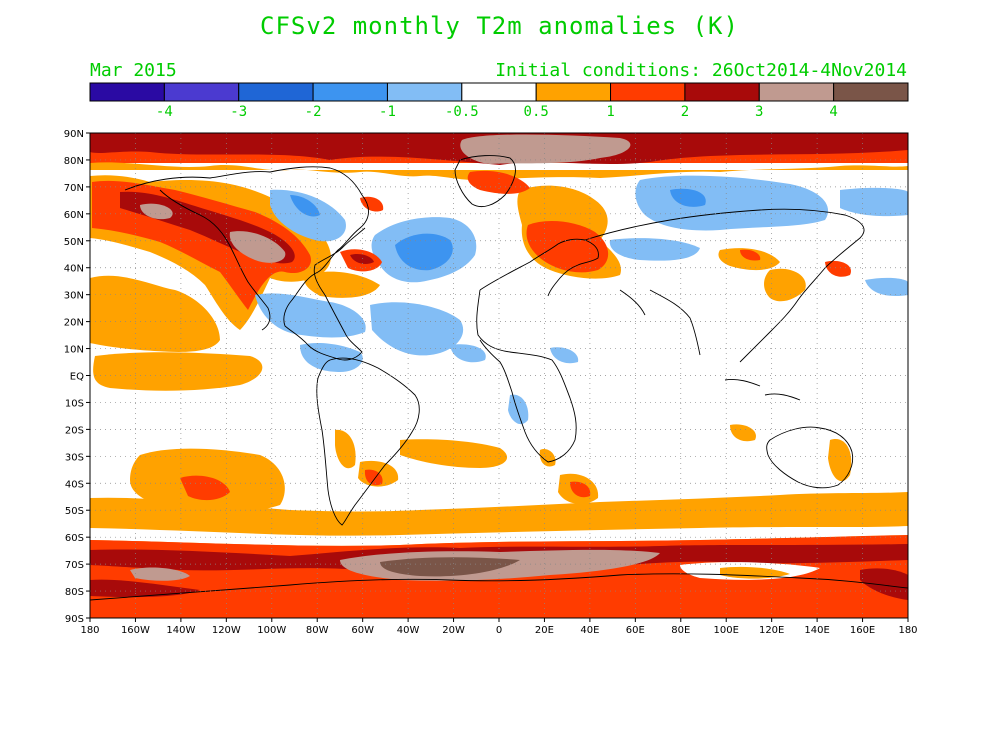 The image size is (999, 750). I want to click on forecast-month: Mar 2015, so click(133, 70).